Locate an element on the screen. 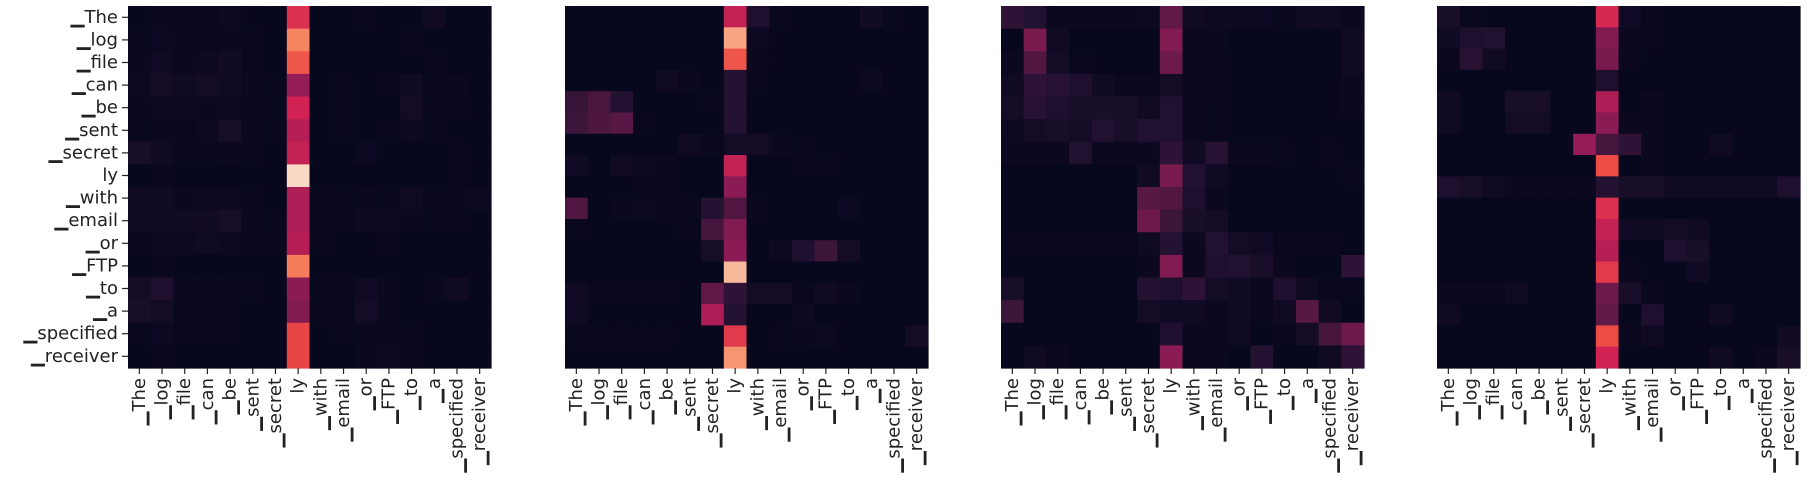 This screenshot has height=501, width=1812. x-tick-label: ▁receiver is located at coordinates (479, 421).